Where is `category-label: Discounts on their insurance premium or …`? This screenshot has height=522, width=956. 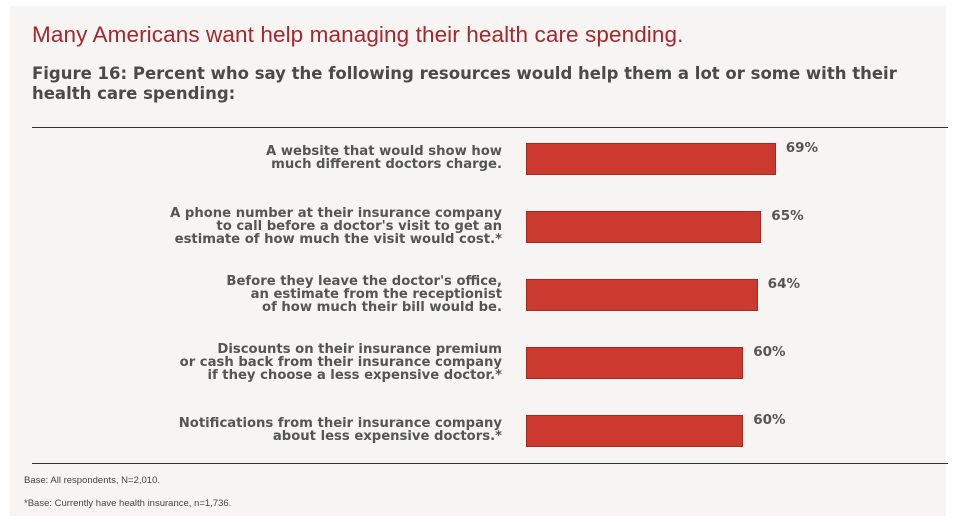
category-label: Discounts on their insurance premium or … is located at coordinates (340, 362).